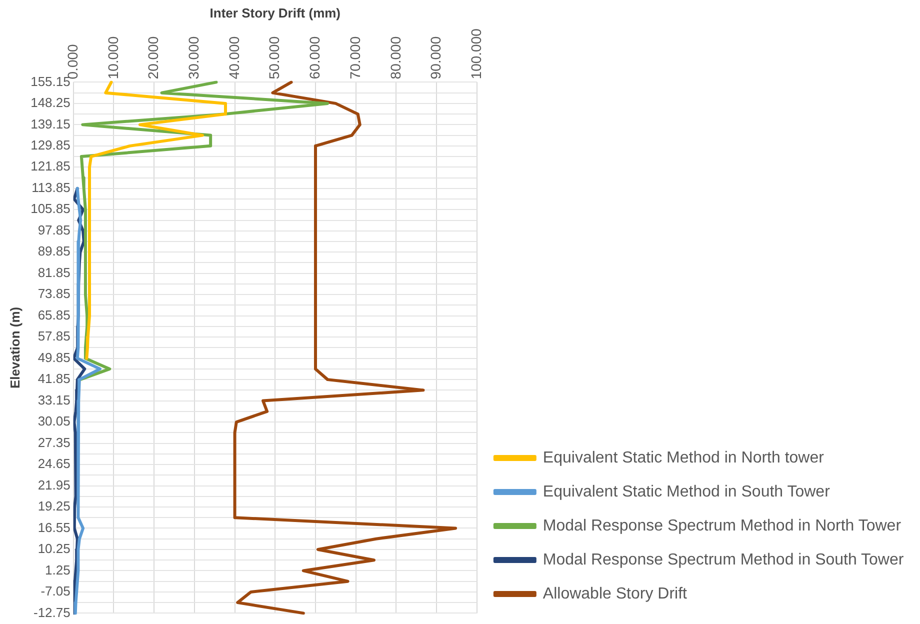 The height and width of the screenshot is (624, 920). Describe the element at coordinates (193, 58) in the screenshot. I see `x-tick-label: 30.000` at that location.